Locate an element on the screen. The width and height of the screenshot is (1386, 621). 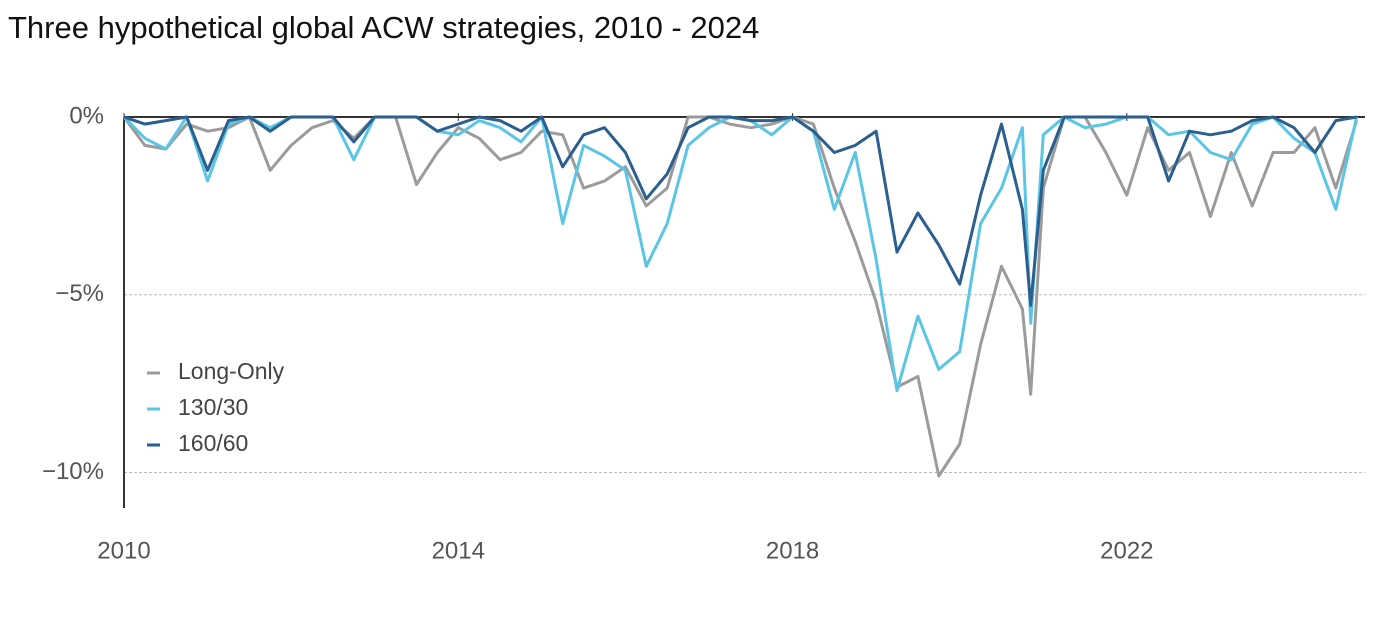
y-tick-label: 0% is located at coordinates (86, 115).